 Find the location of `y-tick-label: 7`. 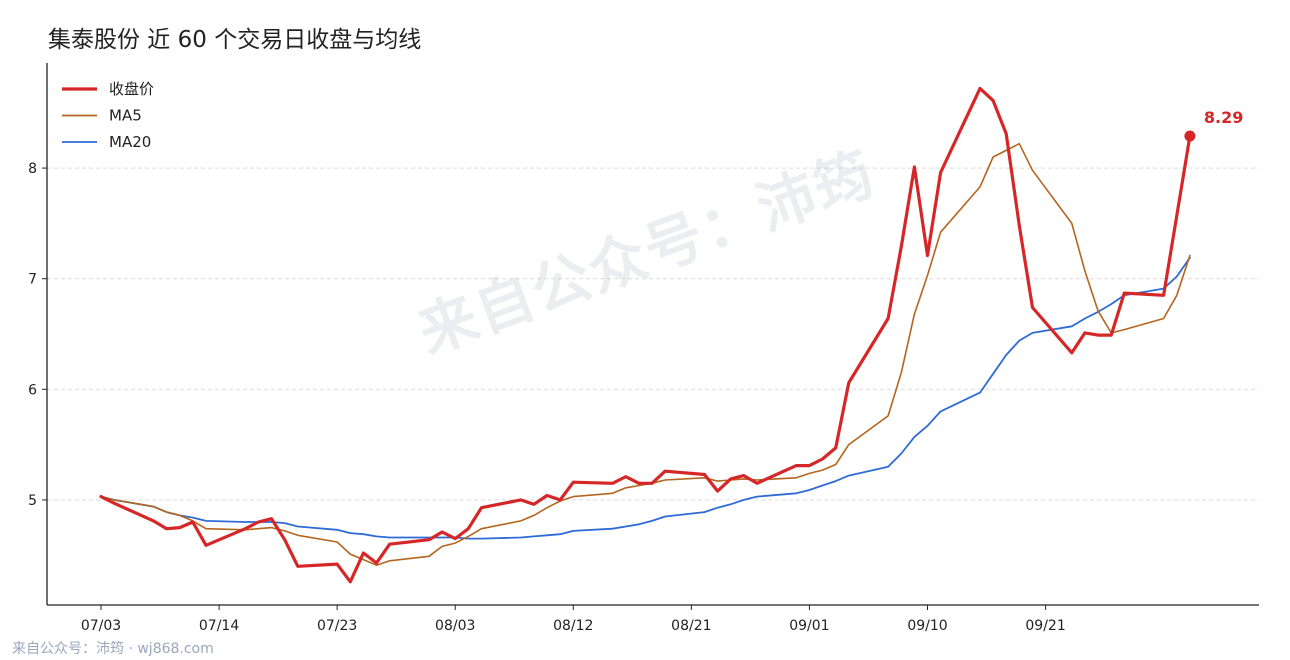

y-tick-label: 7 is located at coordinates (32, 280).